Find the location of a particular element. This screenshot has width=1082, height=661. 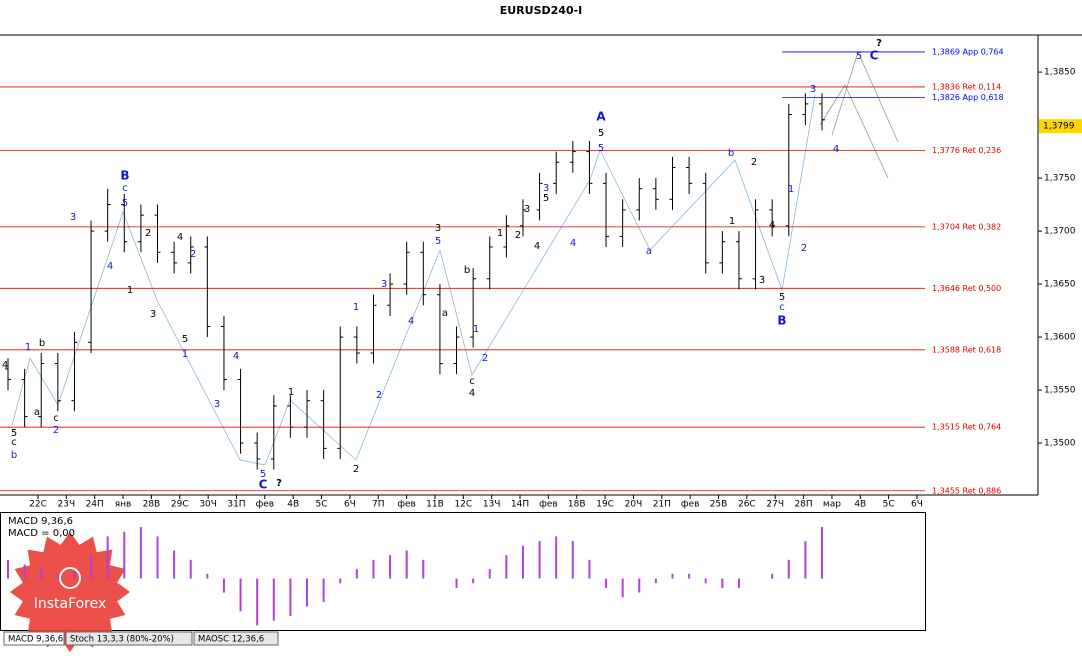

x-tick-label: 18В is located at coordinates (577, 505).